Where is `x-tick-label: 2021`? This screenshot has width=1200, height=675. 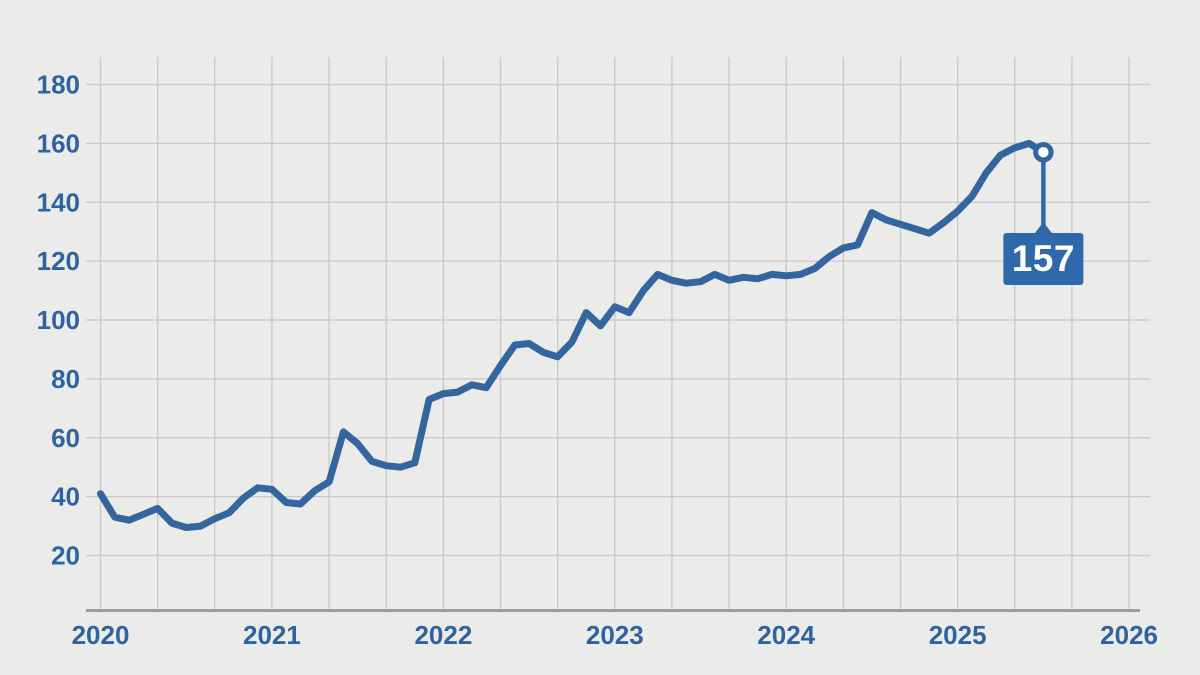 x-tick-label: 2021 is located at coordinates (272, 635).